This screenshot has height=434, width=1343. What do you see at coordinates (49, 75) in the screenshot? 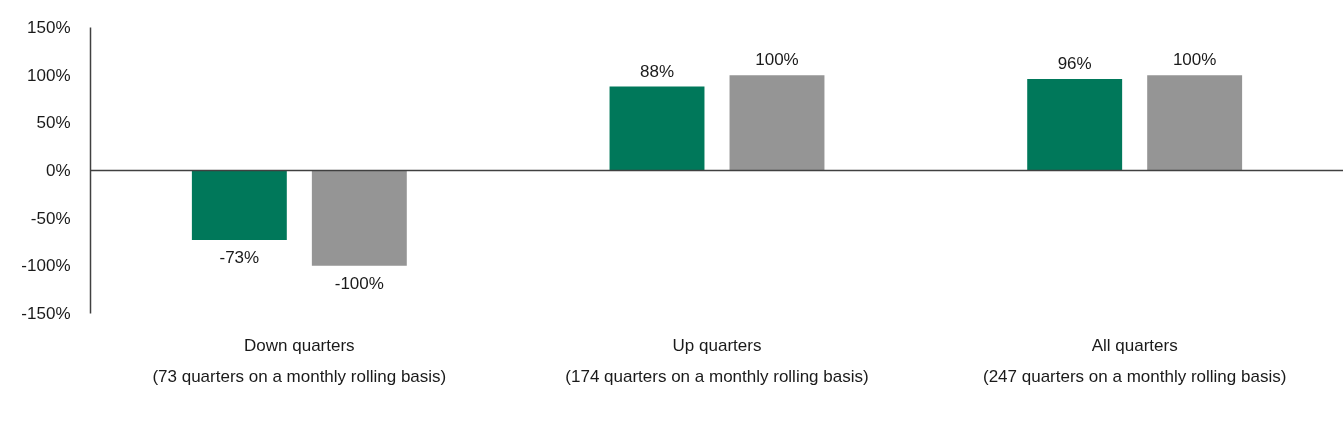
I see `y-tick-label: 100%` at bounding box center [49, 75].